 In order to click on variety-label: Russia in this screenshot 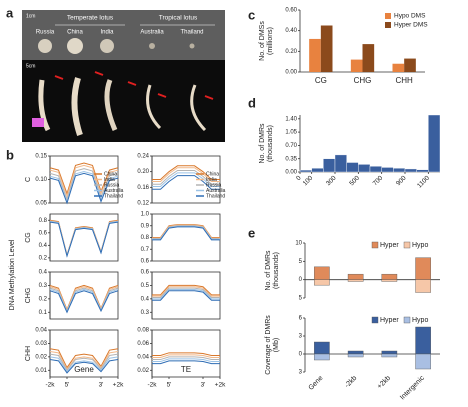, I will do `click(45, 33)`.